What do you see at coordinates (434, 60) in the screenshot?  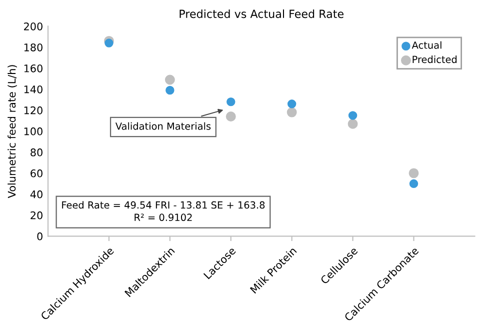 I see `legend-label: Predicted` at bounding box center [434, 60].